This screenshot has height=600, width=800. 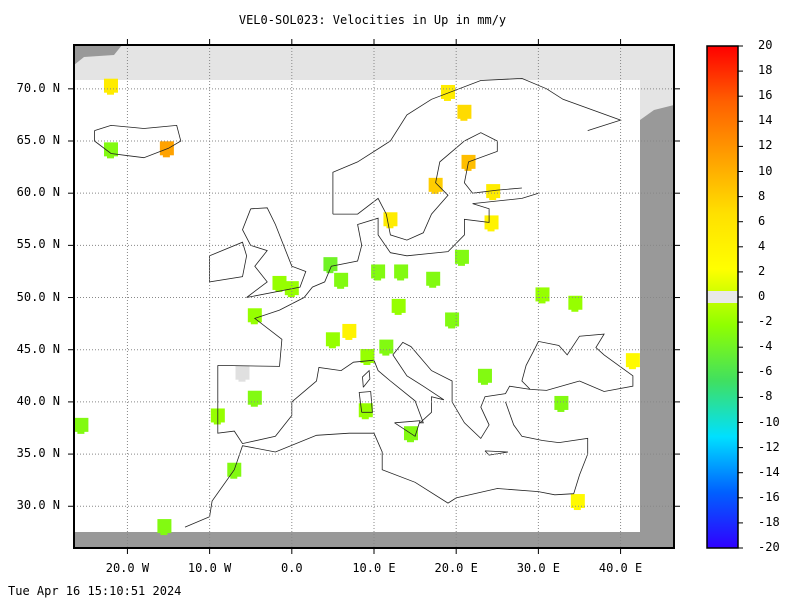 I want to click on colorbar-tick-label: -16, so click(x=769, y=496).